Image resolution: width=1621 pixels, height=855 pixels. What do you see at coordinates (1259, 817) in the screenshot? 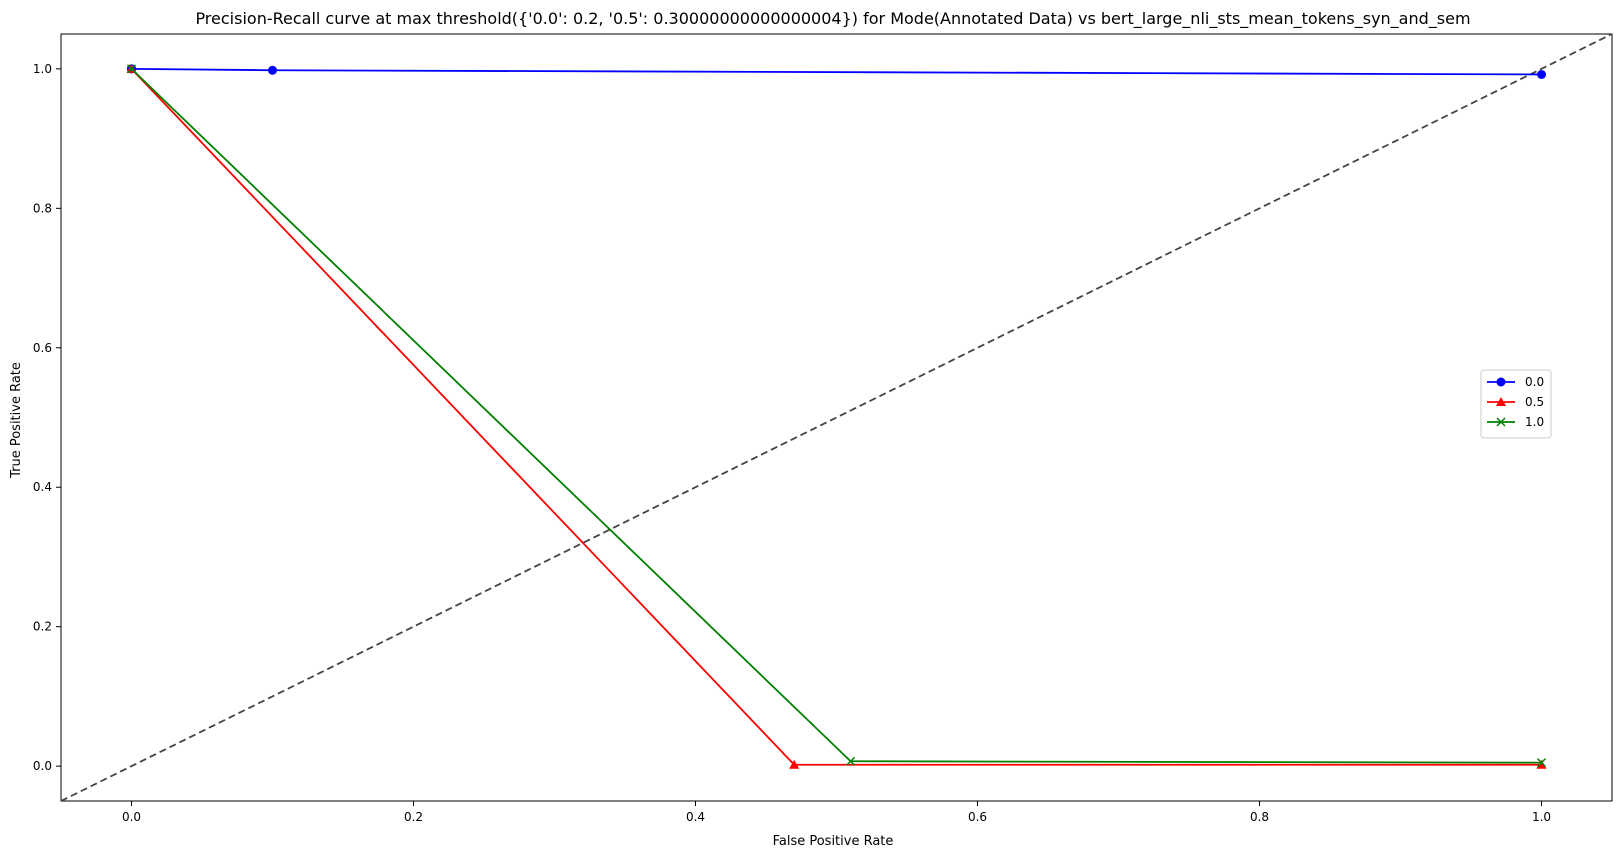
I see `x-tick-label: 0.8` at bounding box center [1259, 817].